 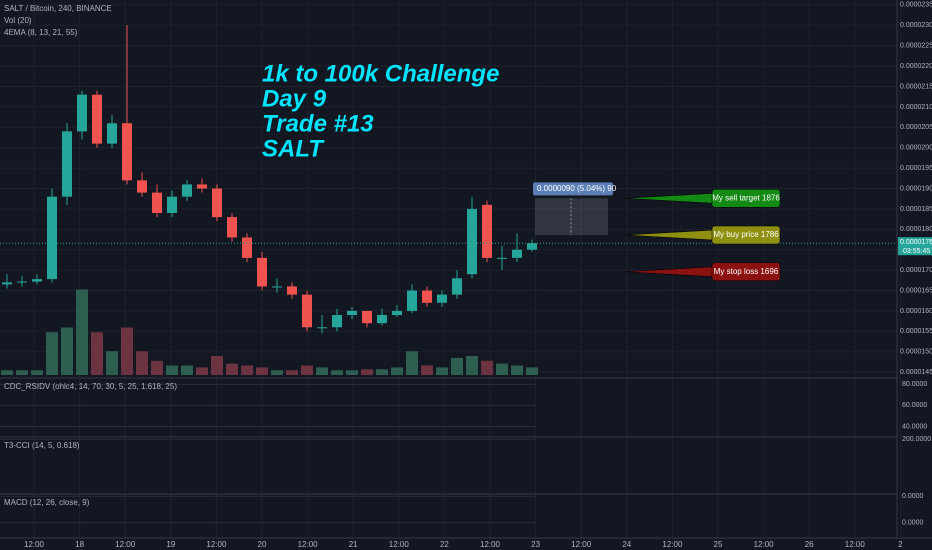 I want to click on time-label: 25, so click(x=718, y=544).